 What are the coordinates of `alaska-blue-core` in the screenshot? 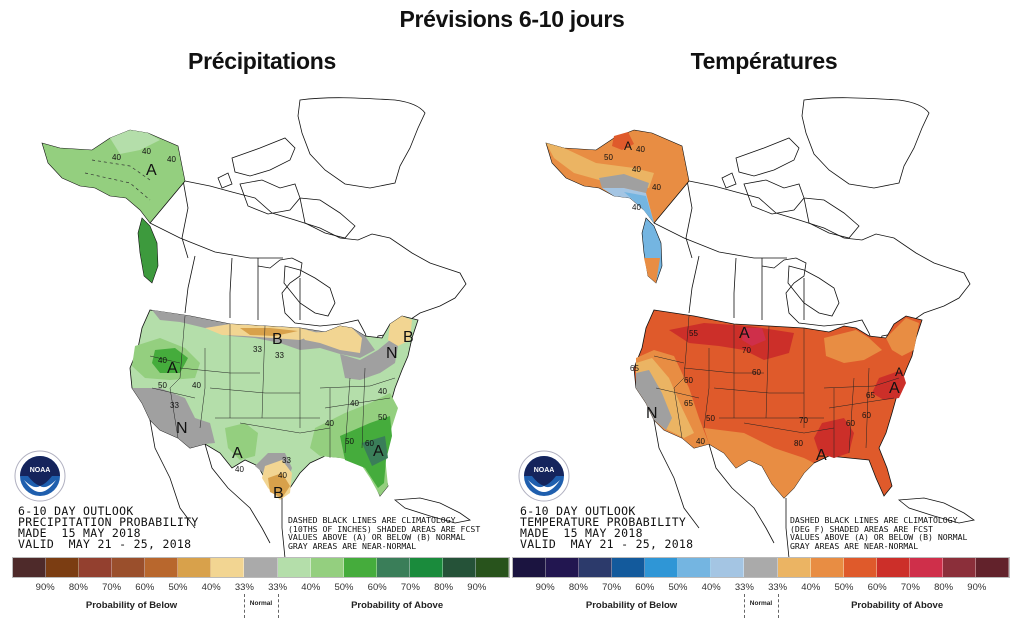 It's located at (639, 207).